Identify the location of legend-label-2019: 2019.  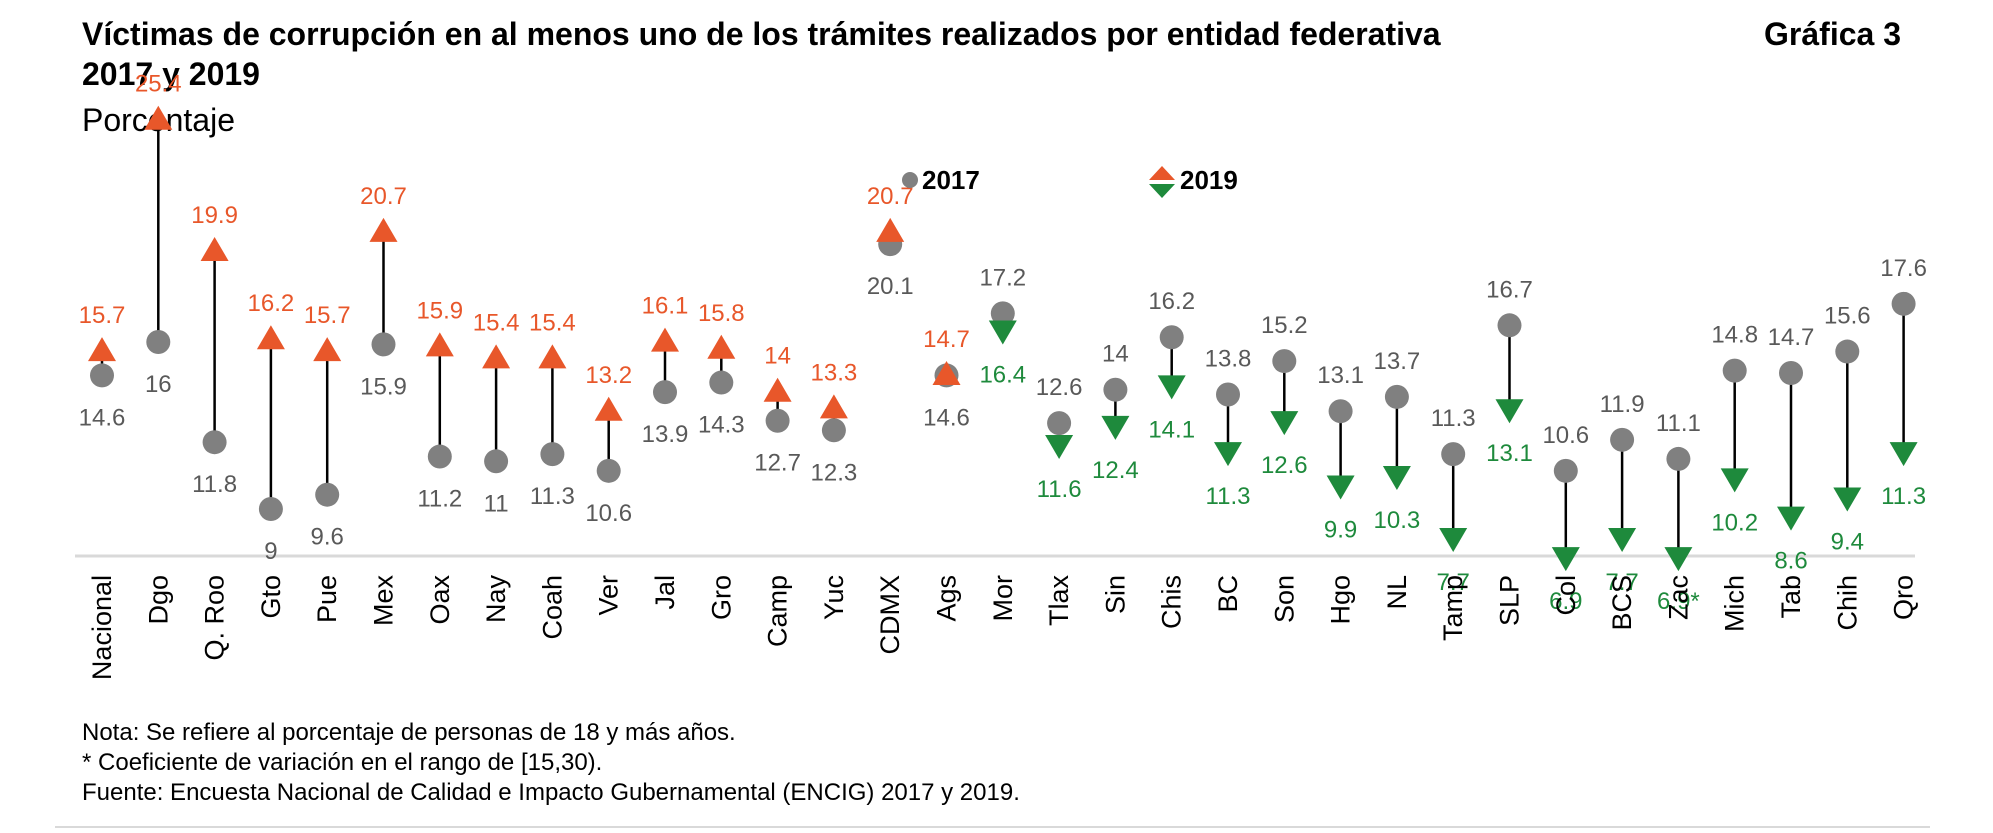
(1209, 180).